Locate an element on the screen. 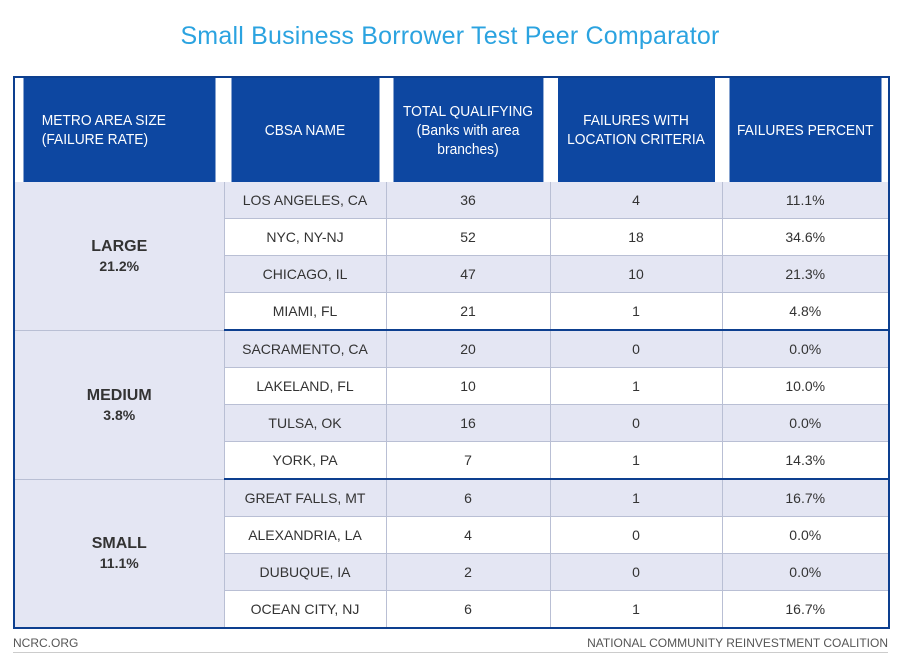  table-row: OCEAN CITY, NJ 6 1 16.7% is located at coordinates (452, 609).